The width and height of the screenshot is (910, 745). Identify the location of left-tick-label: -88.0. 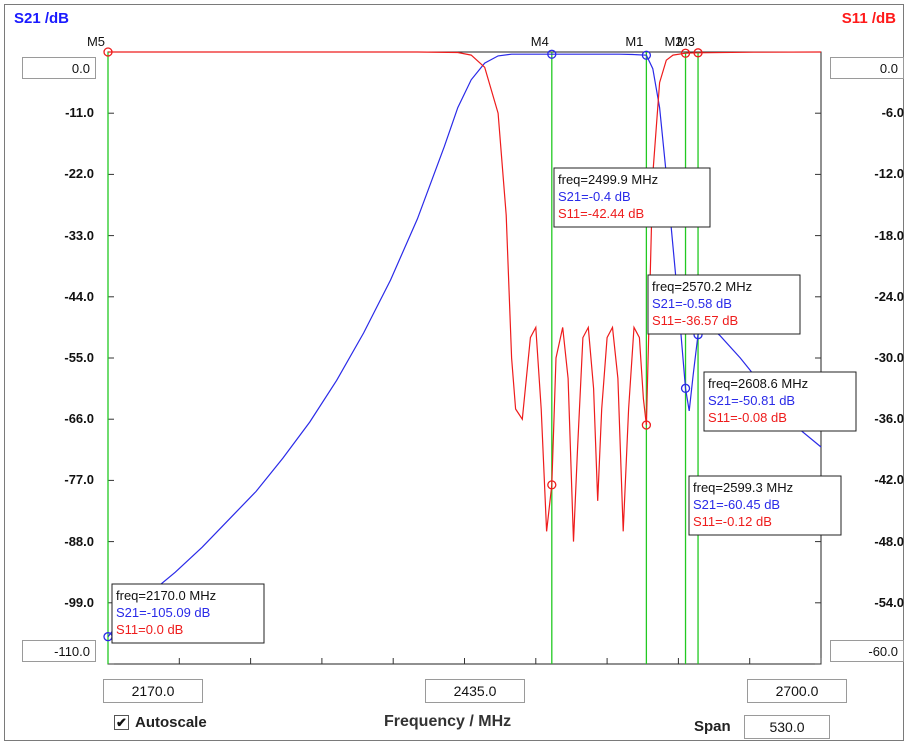
(79, 541).